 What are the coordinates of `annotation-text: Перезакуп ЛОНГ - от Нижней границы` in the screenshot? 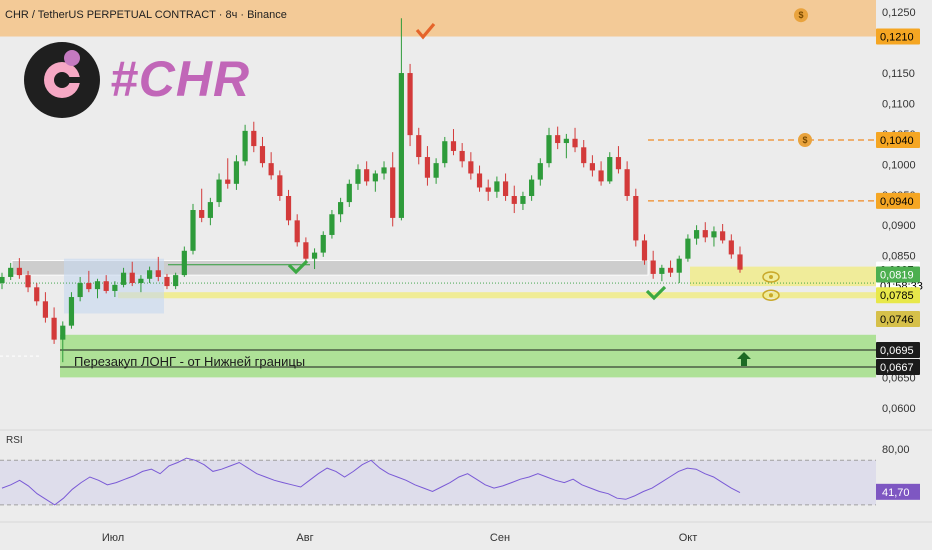 It's located at (189, 361).